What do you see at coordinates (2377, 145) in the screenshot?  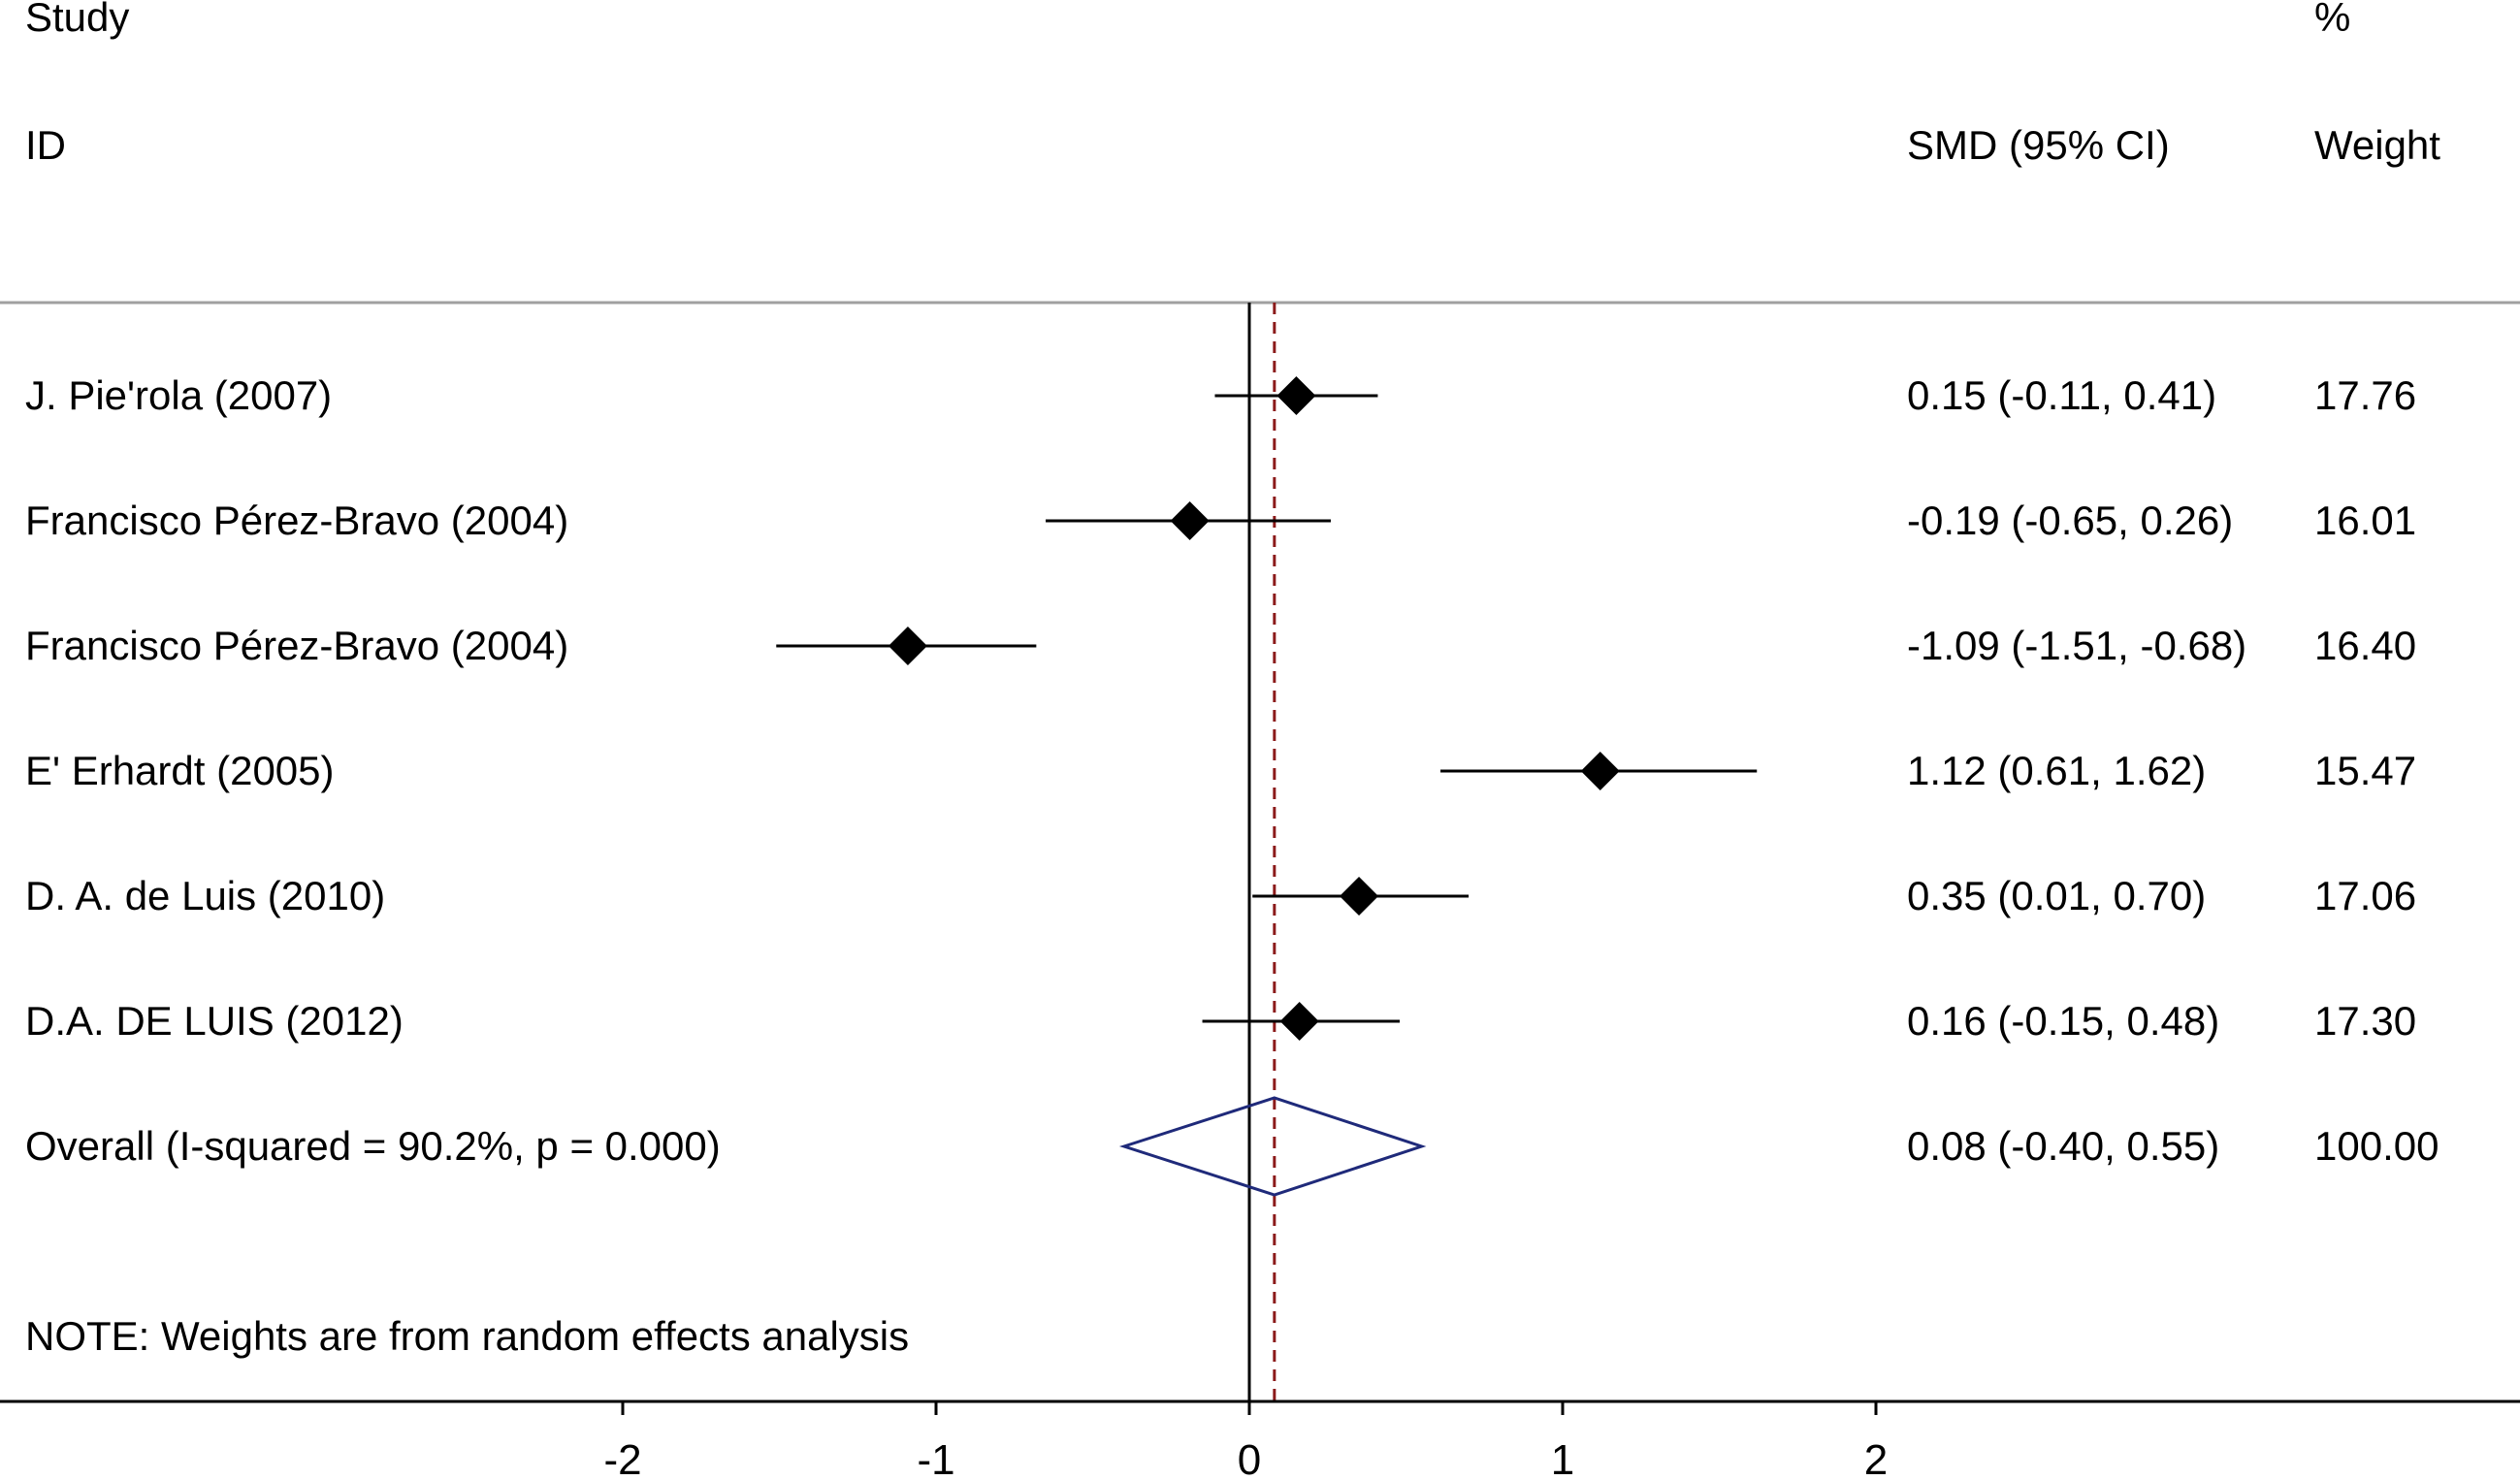 I see `header-weight: Weight` at bounding box center [2377, 145].